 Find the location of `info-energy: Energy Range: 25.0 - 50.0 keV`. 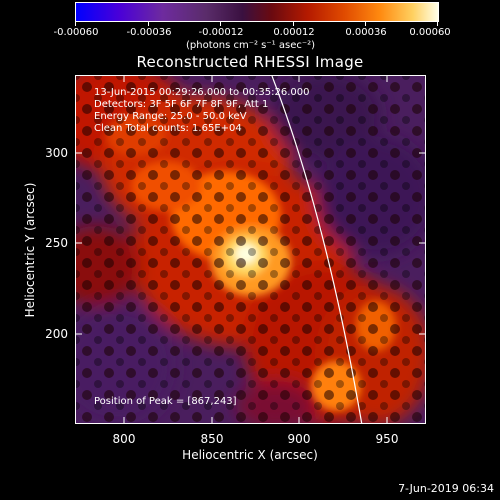

info-energy: Energy Range: 25.0 - 50.0 keV is located at coordinates (170, 116).